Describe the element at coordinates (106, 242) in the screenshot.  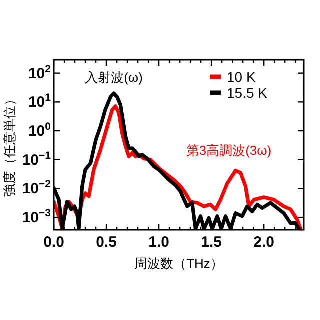
I see `x-tick-label: 0.5` at that location.